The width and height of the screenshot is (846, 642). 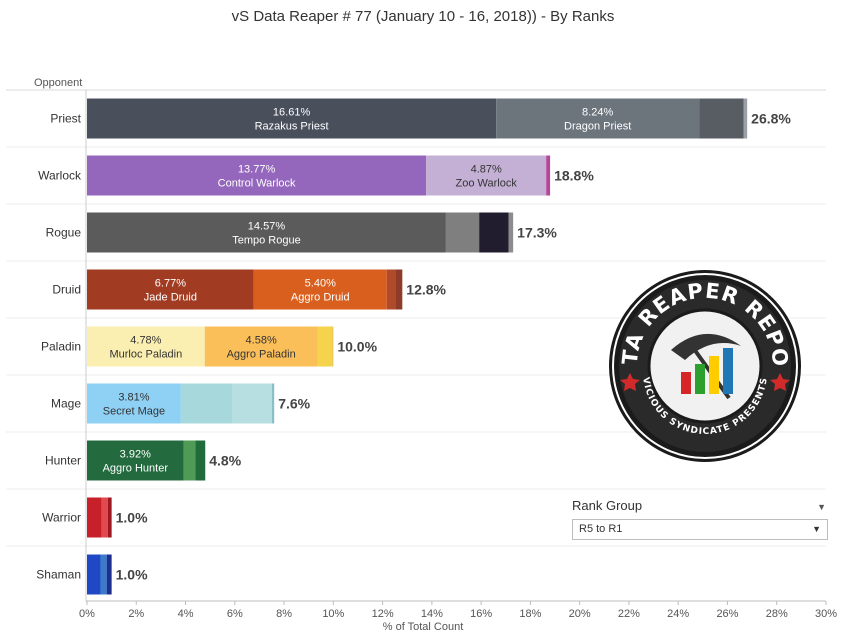 I want to click on x-tick-label: 0%, so click(x=87, y=614).